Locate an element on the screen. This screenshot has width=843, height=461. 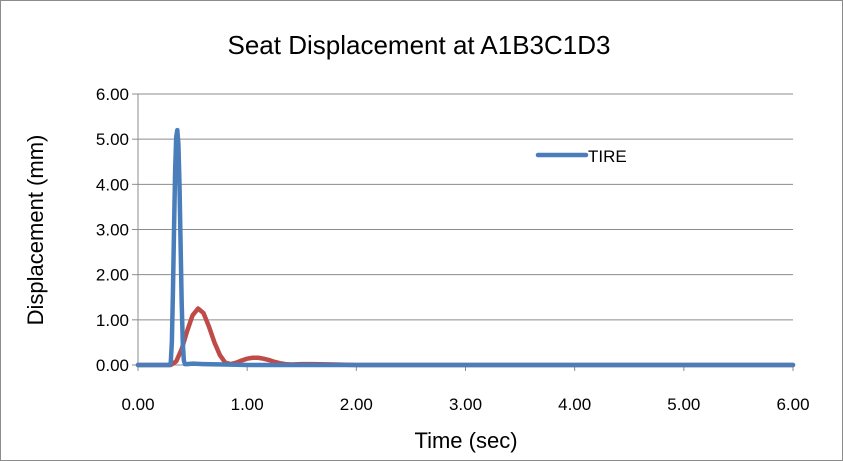
x-tick-label-4: 4.00 is located at coordinates (574, 404).